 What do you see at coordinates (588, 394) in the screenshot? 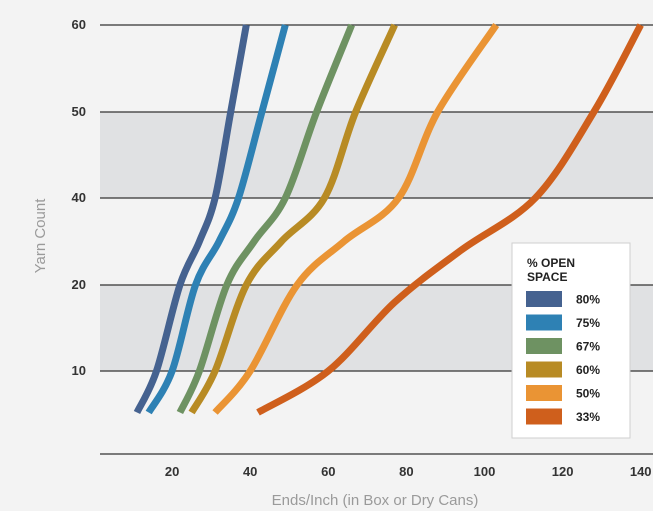
I see `legend-label-50pct: 50%` at bounding box center [588, 394].